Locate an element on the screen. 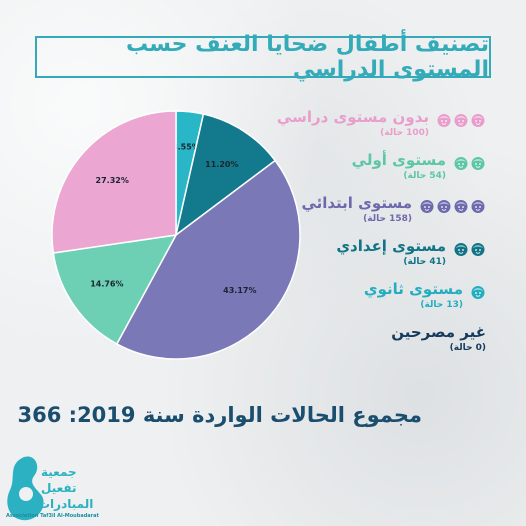  legend-count: (100 حالة) is located at coordinates (404, 133).